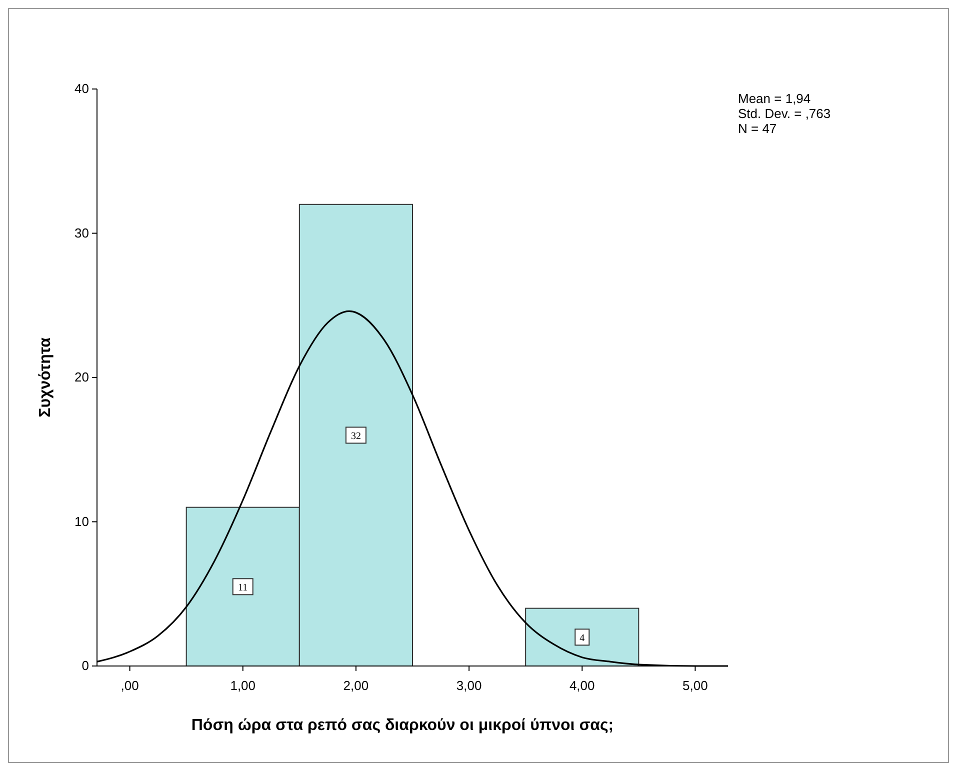  I want to click on x-tick-label: 2,00, so click(356, 685).